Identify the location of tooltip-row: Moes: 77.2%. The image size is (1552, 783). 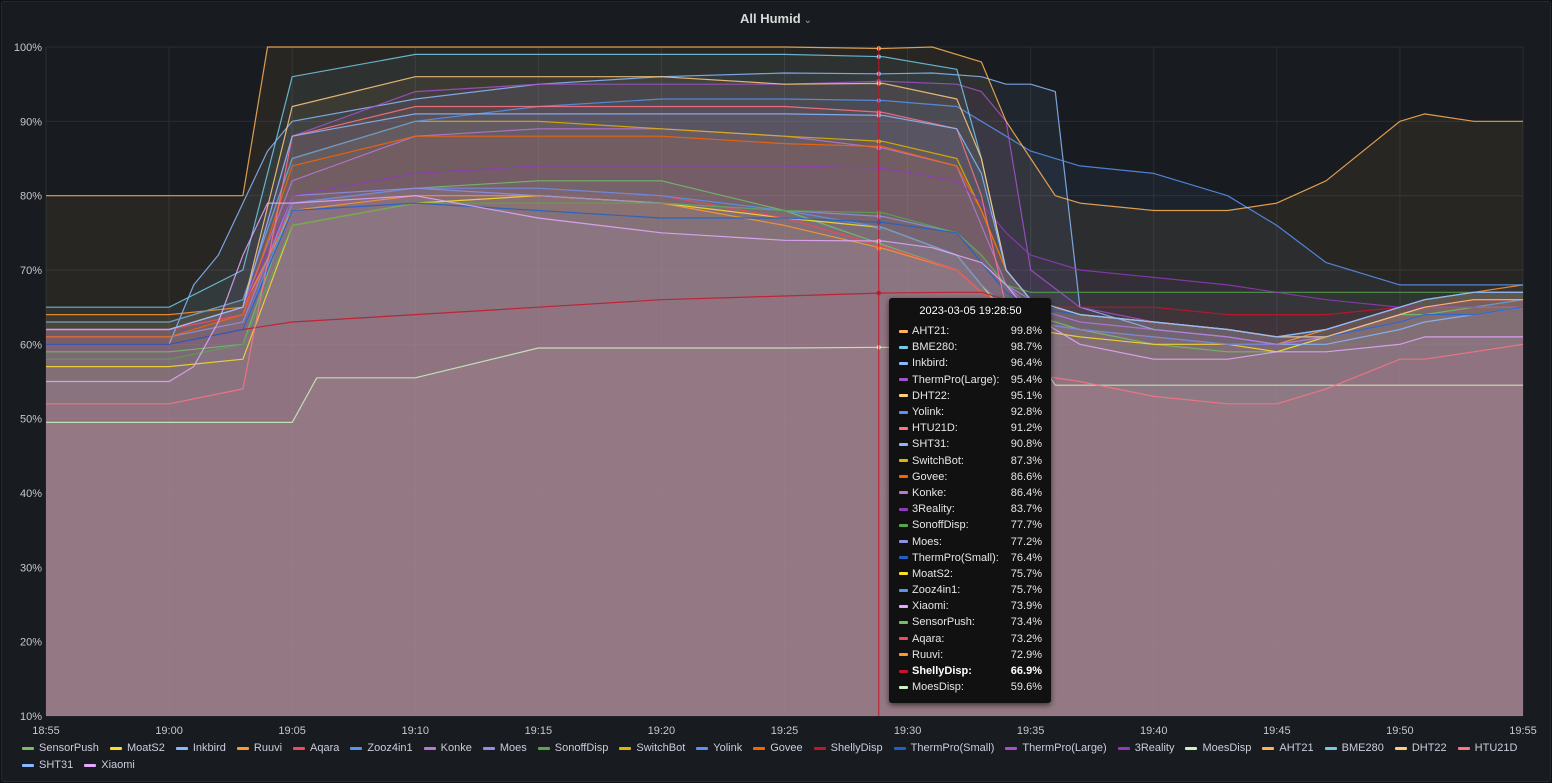
(970, 541).